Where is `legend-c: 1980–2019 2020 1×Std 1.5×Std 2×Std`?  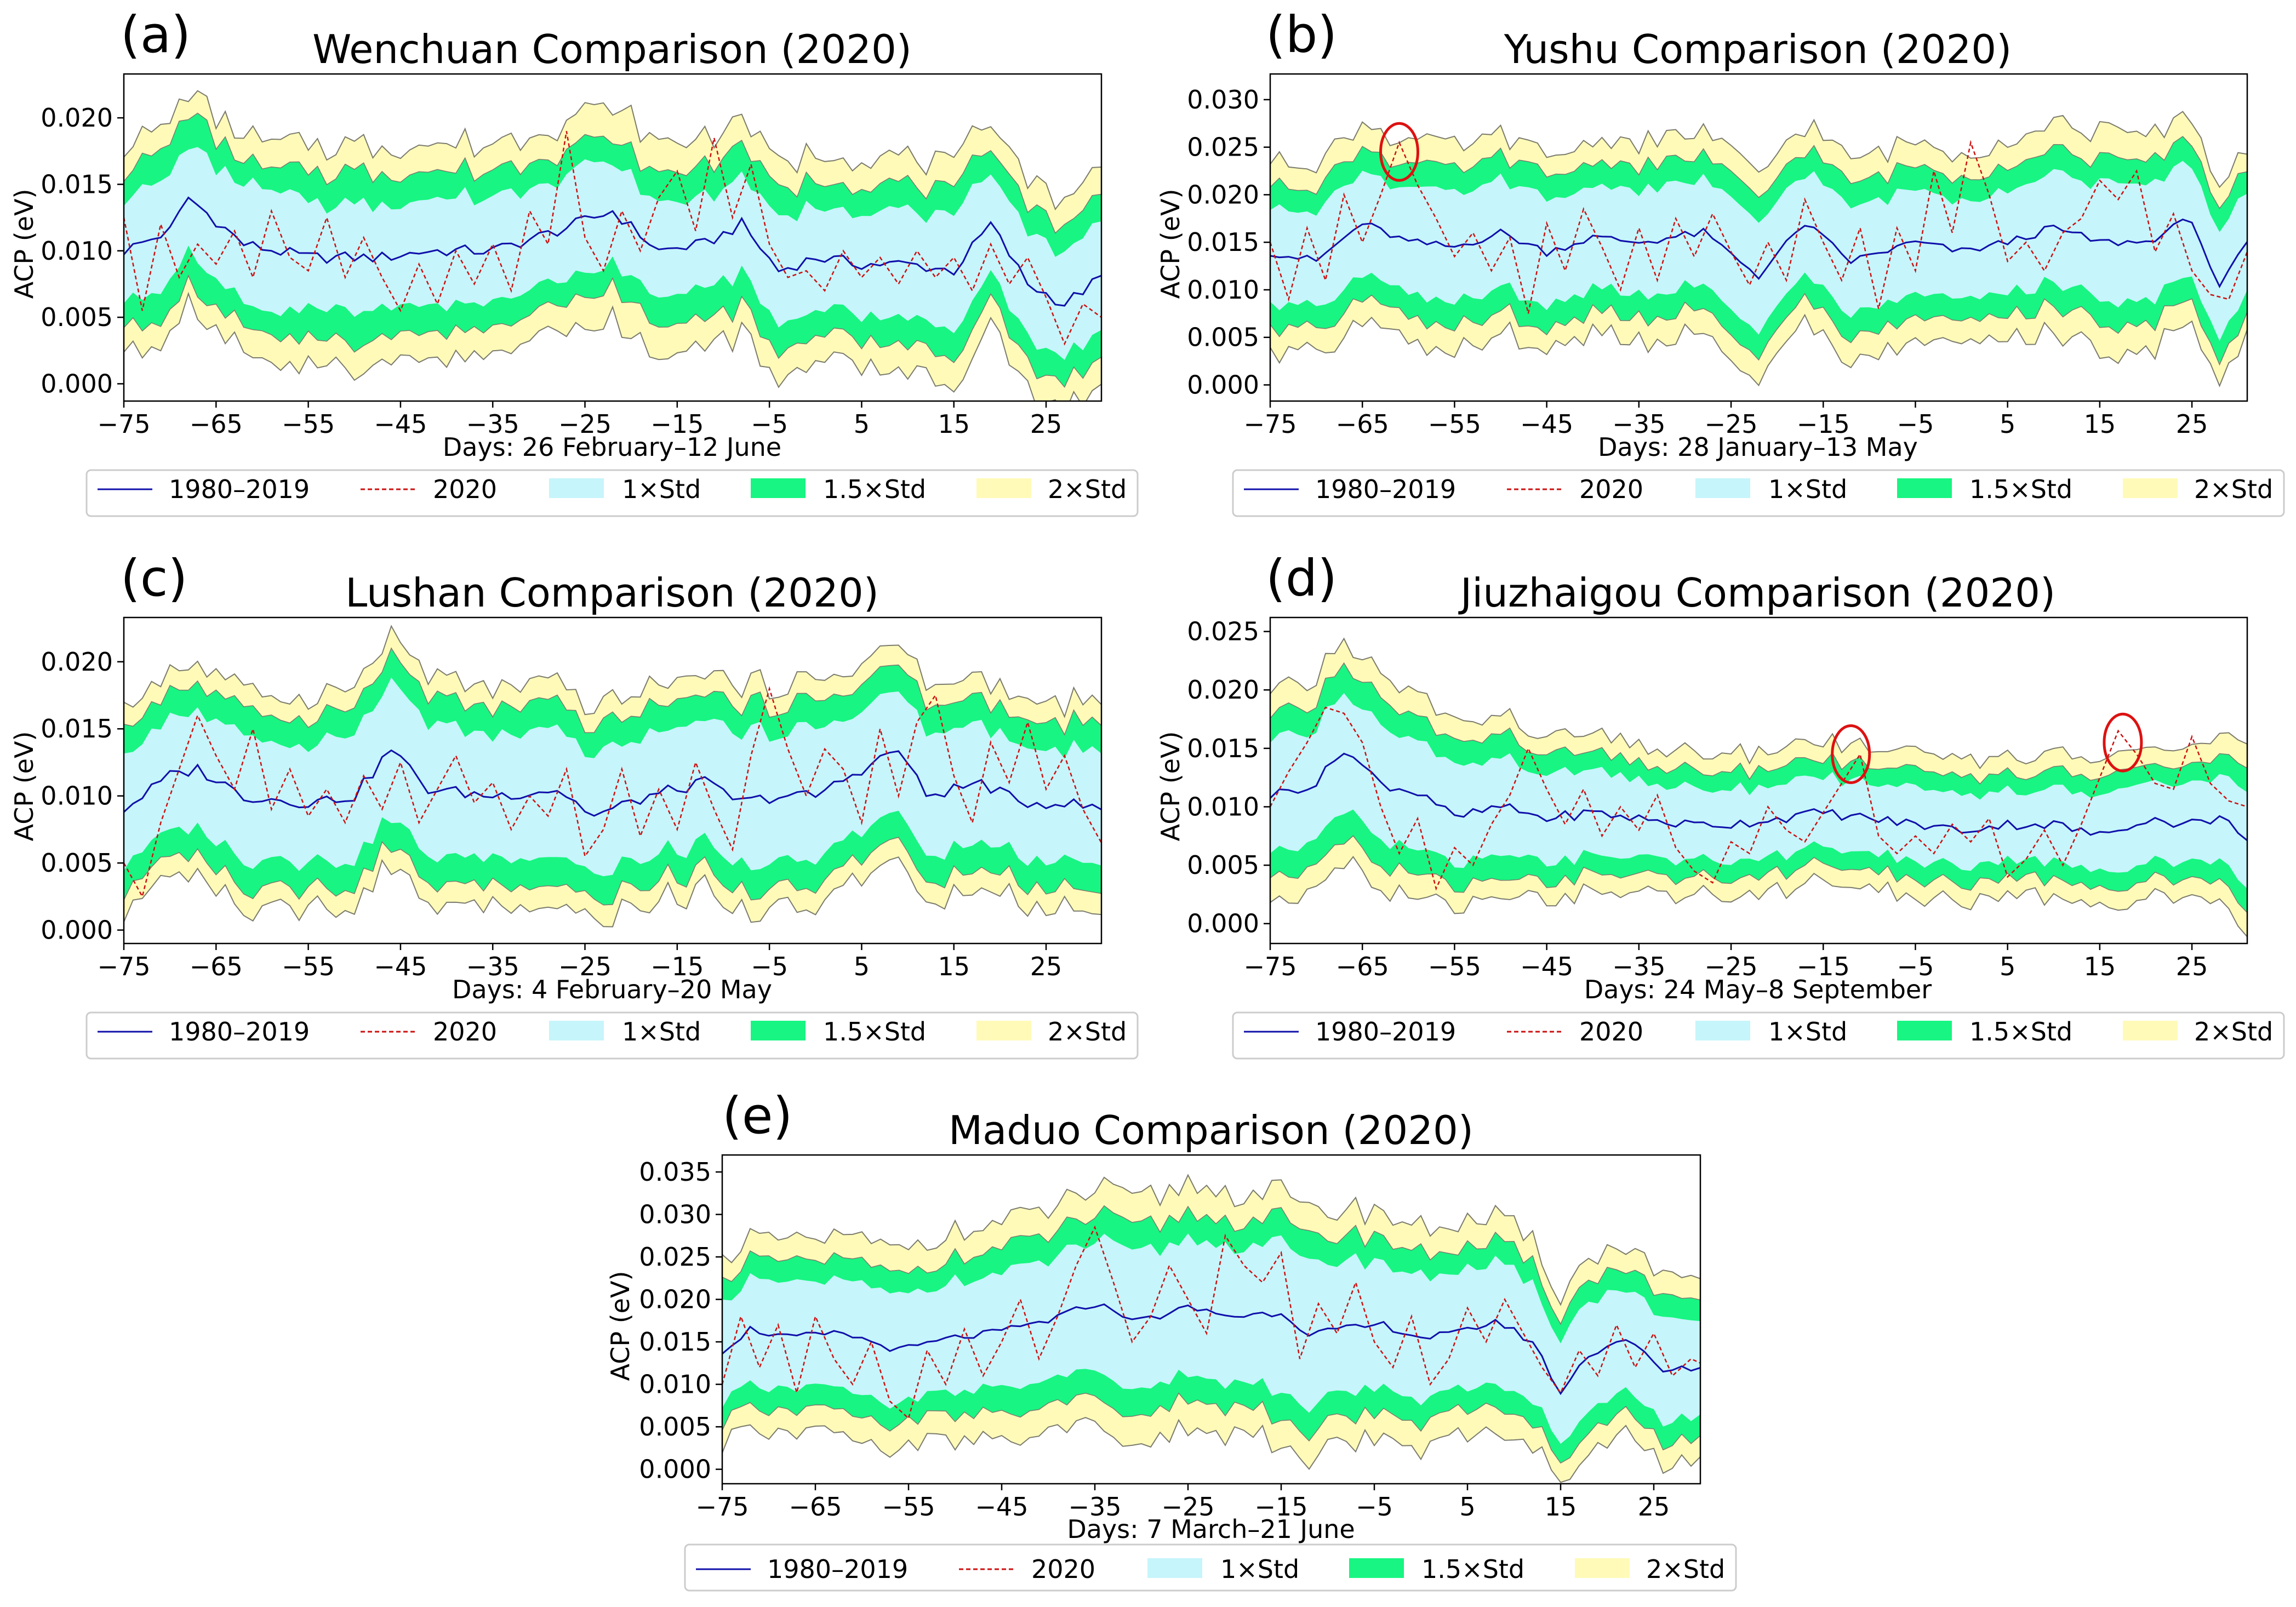
legend-c: 1980–2019 2020 1×Std 1.5×Std 2×Std is located at coordinates (612, 1035).